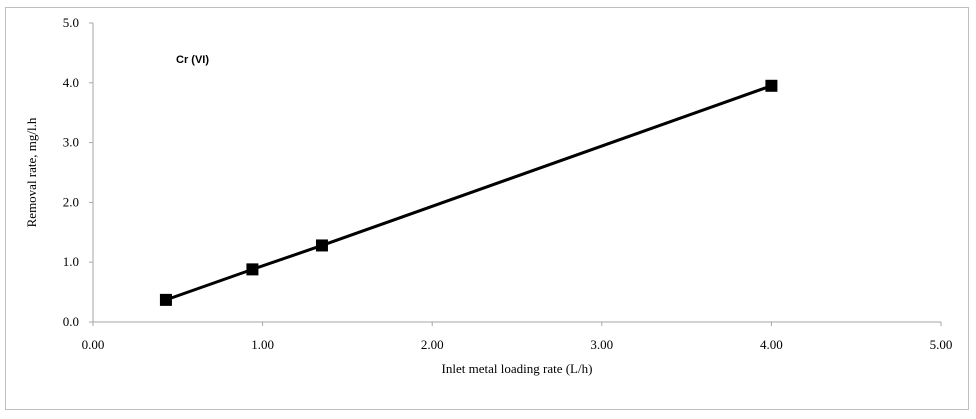  I want to click on x-tick-label: 0.00, so click(93, 344).